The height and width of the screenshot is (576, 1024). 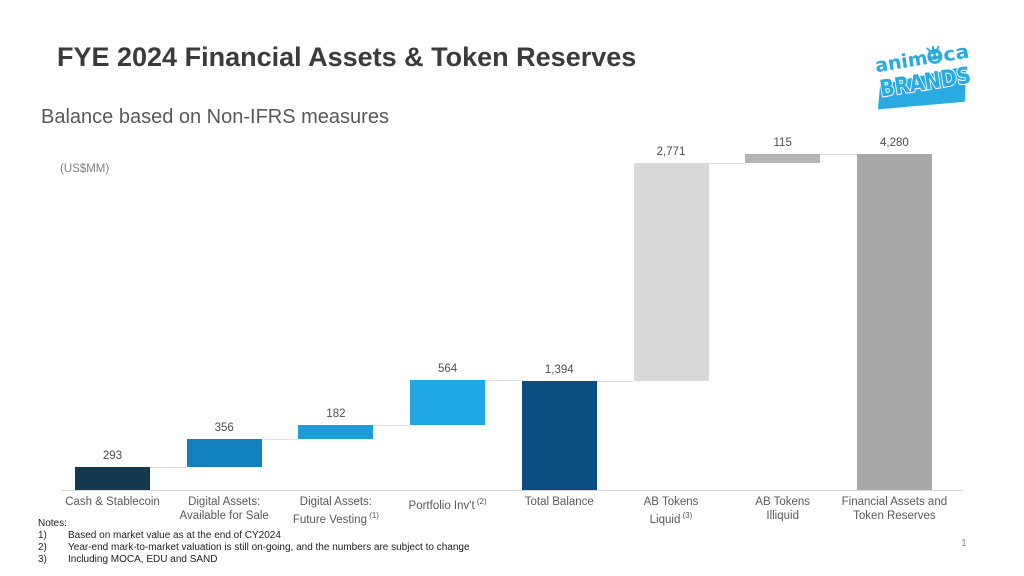 What do you see at coordinates (894, 143) in the screenshot?
I see `bar-value-label: 4,280` at bounding box center [894, 143].